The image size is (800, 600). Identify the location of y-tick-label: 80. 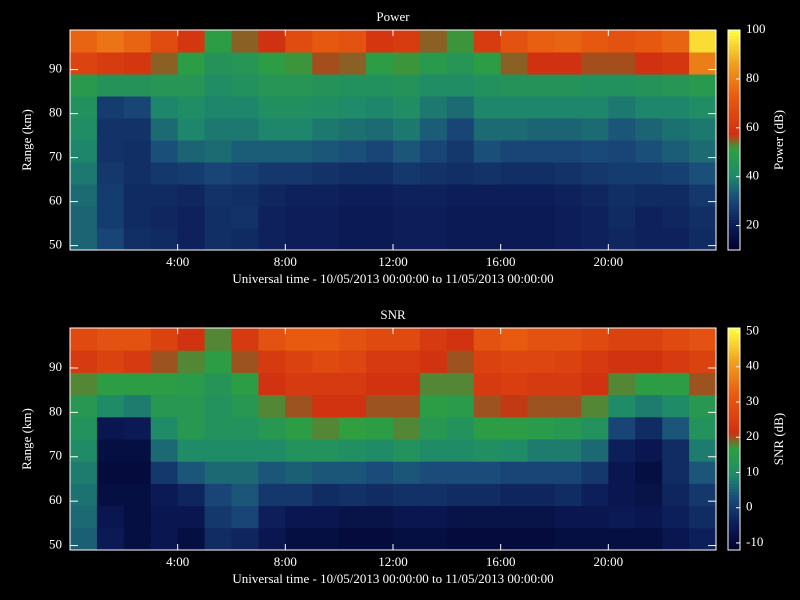
(55, 112).